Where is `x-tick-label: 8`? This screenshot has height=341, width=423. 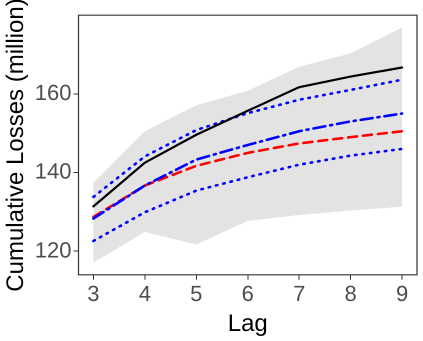 x-tick-label: 8 is located at coordinates (350, 293).